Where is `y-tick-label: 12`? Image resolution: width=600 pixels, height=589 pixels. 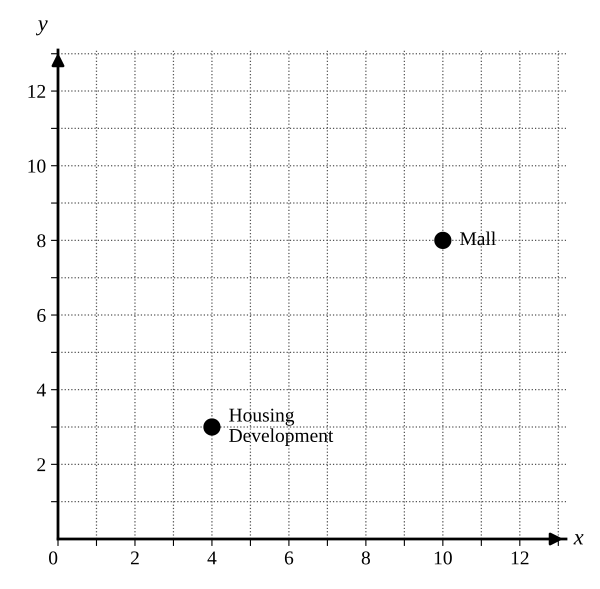 y-tick-label: 12 is located at coordinates (37, 91).